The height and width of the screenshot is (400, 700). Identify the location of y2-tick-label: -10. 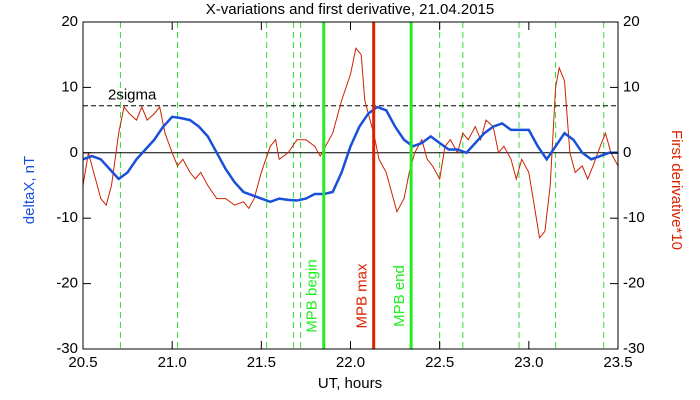
(634, 217).